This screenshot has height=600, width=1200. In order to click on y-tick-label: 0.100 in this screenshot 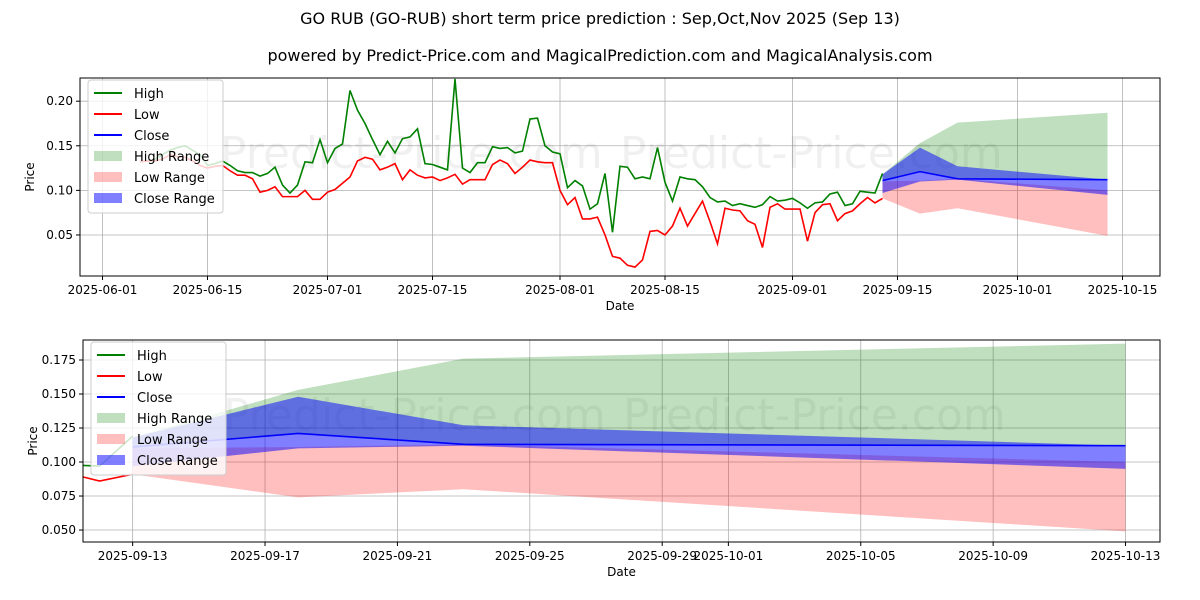, I will do `click(59, 462)`.